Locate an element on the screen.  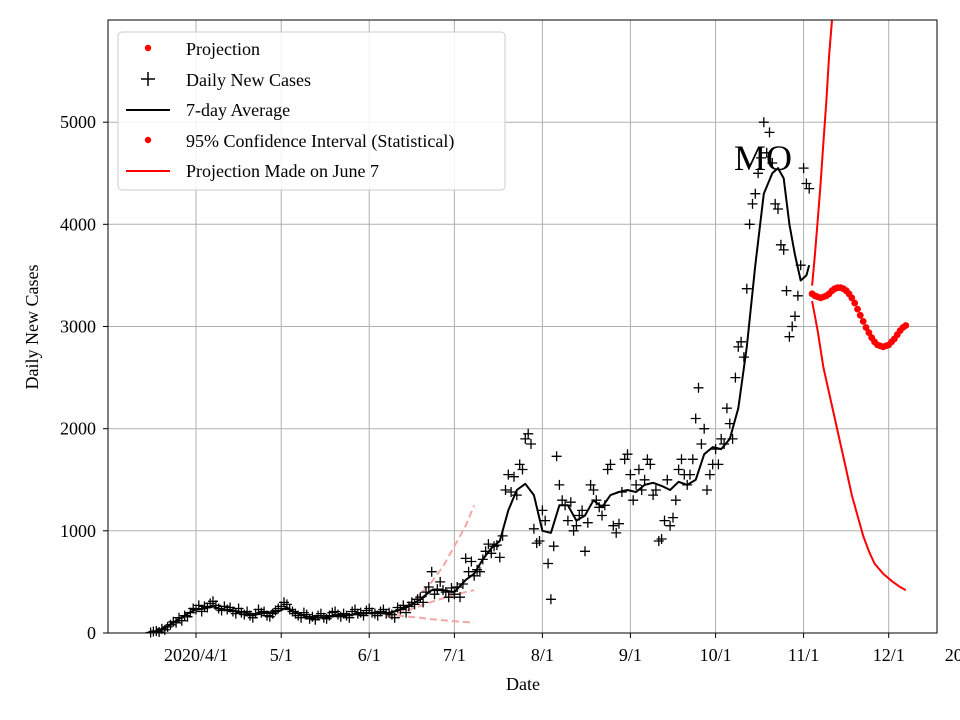
x-tick-label: 8/1 is located at coordinates (542, 655).